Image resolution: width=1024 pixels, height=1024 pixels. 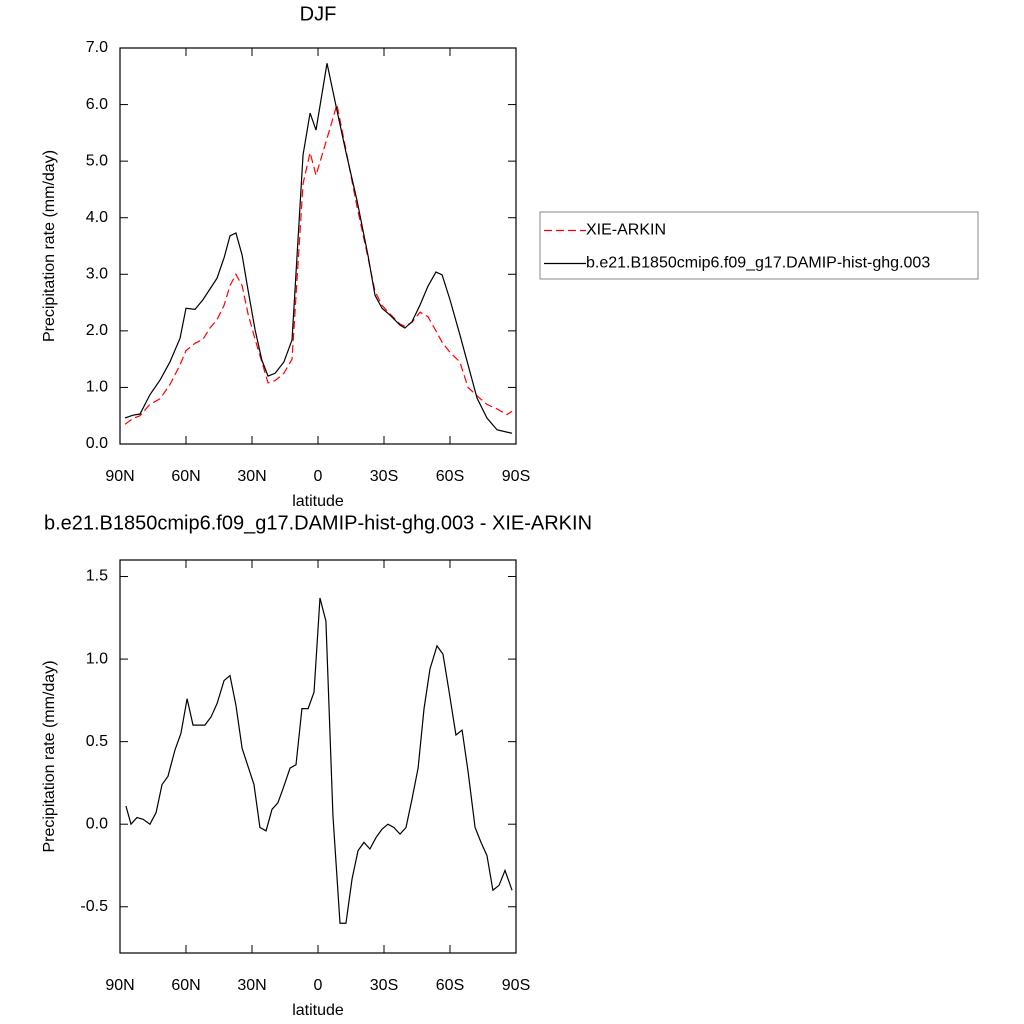 I want to click on chart-title: DJF, so click(x=318, y=14).